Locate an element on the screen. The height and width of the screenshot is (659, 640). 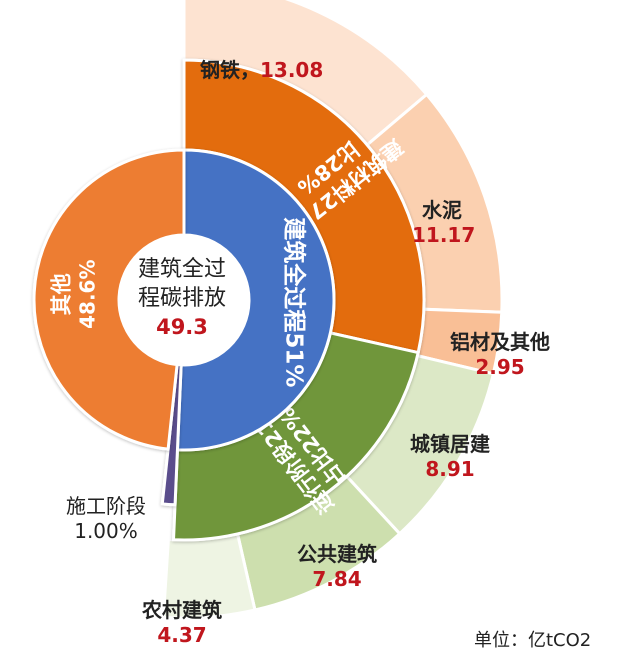
label-aluminum-value: 2.95 is located at coordinates (500, 367).